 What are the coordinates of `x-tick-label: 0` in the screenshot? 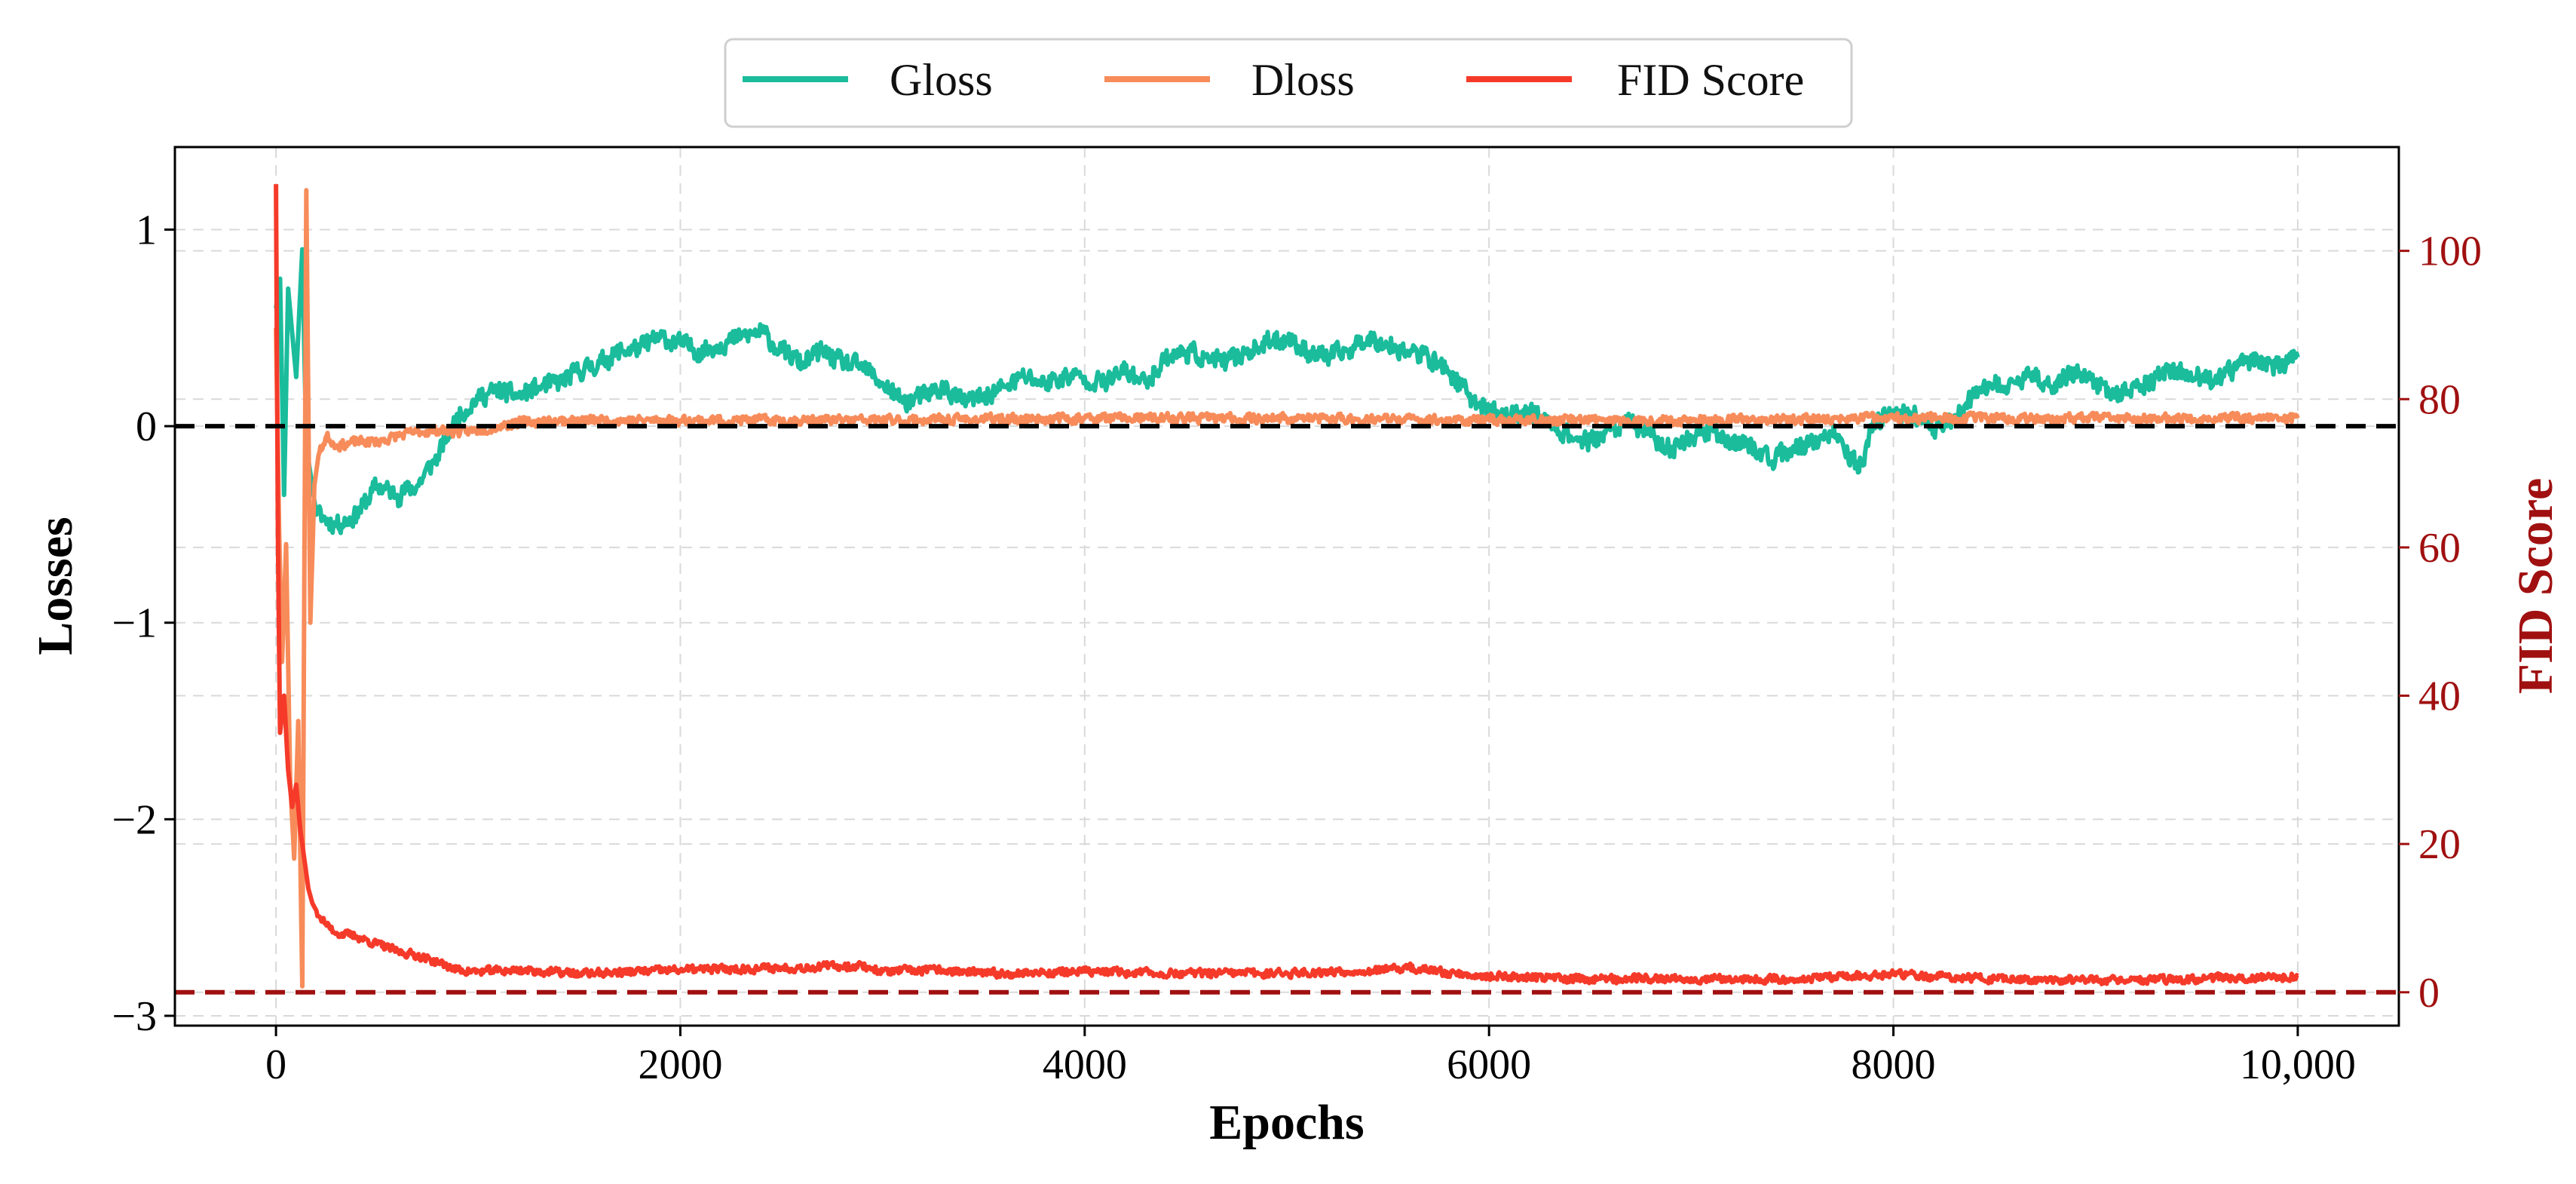 It's located at (275, 1065).